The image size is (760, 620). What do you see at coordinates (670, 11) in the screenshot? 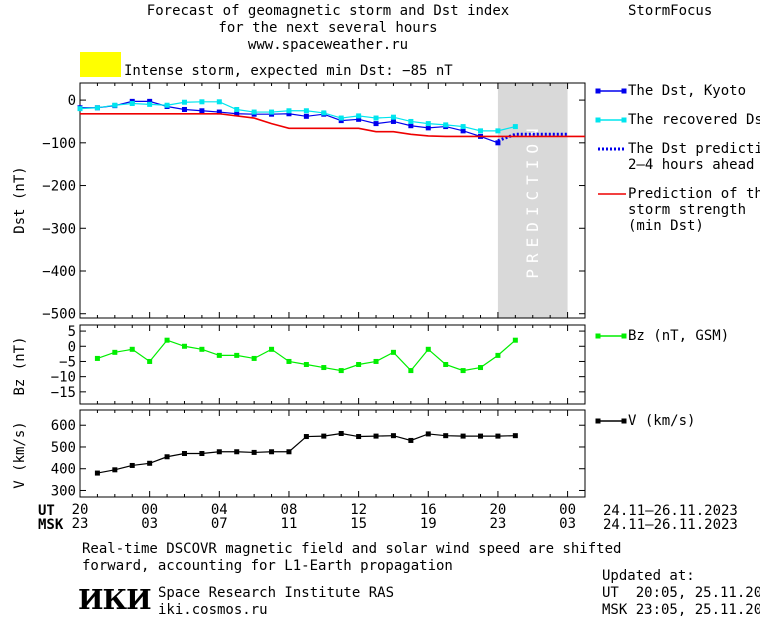
I see `brand-name: StormFocus` at bounding box center [670, 11].